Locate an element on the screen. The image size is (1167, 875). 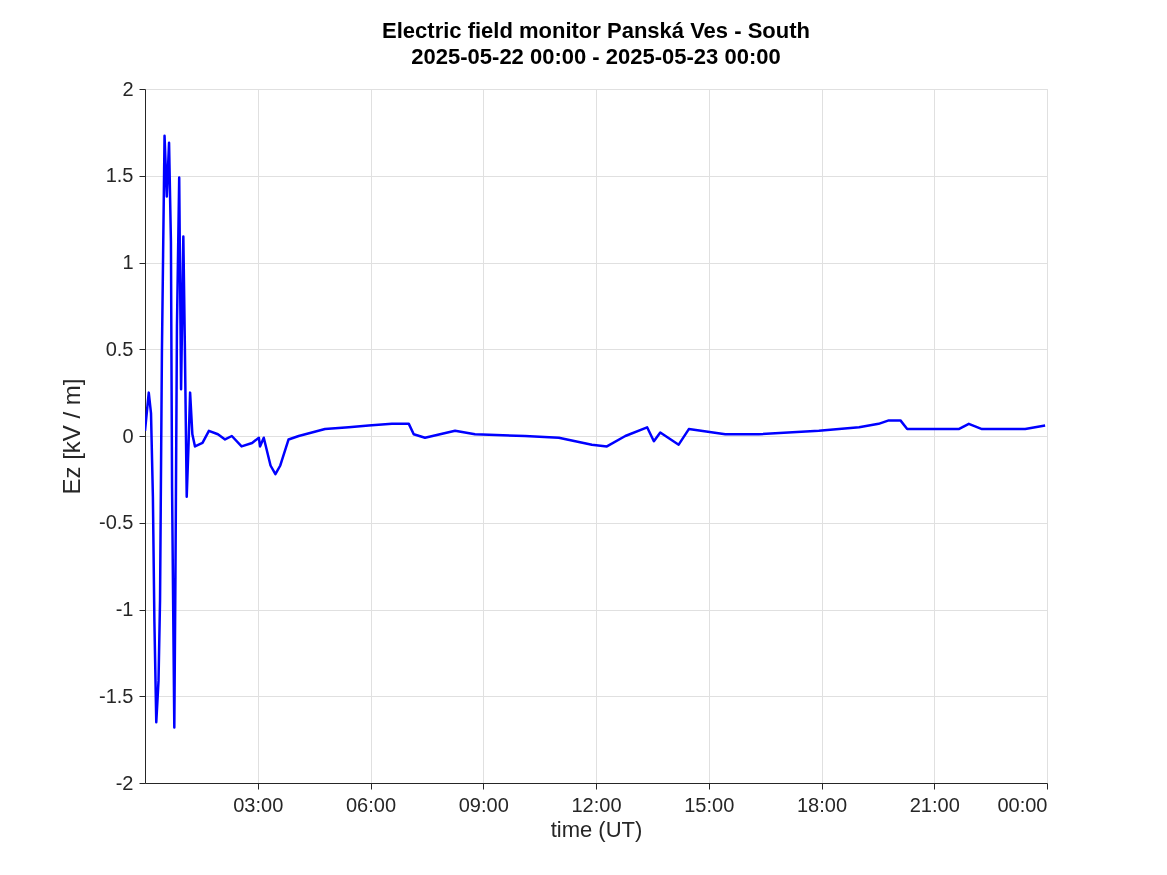
chart-subtitle: 2025-05-22 00:00 - 2025-05-23 00:00 is located at coordinates (596, 56).